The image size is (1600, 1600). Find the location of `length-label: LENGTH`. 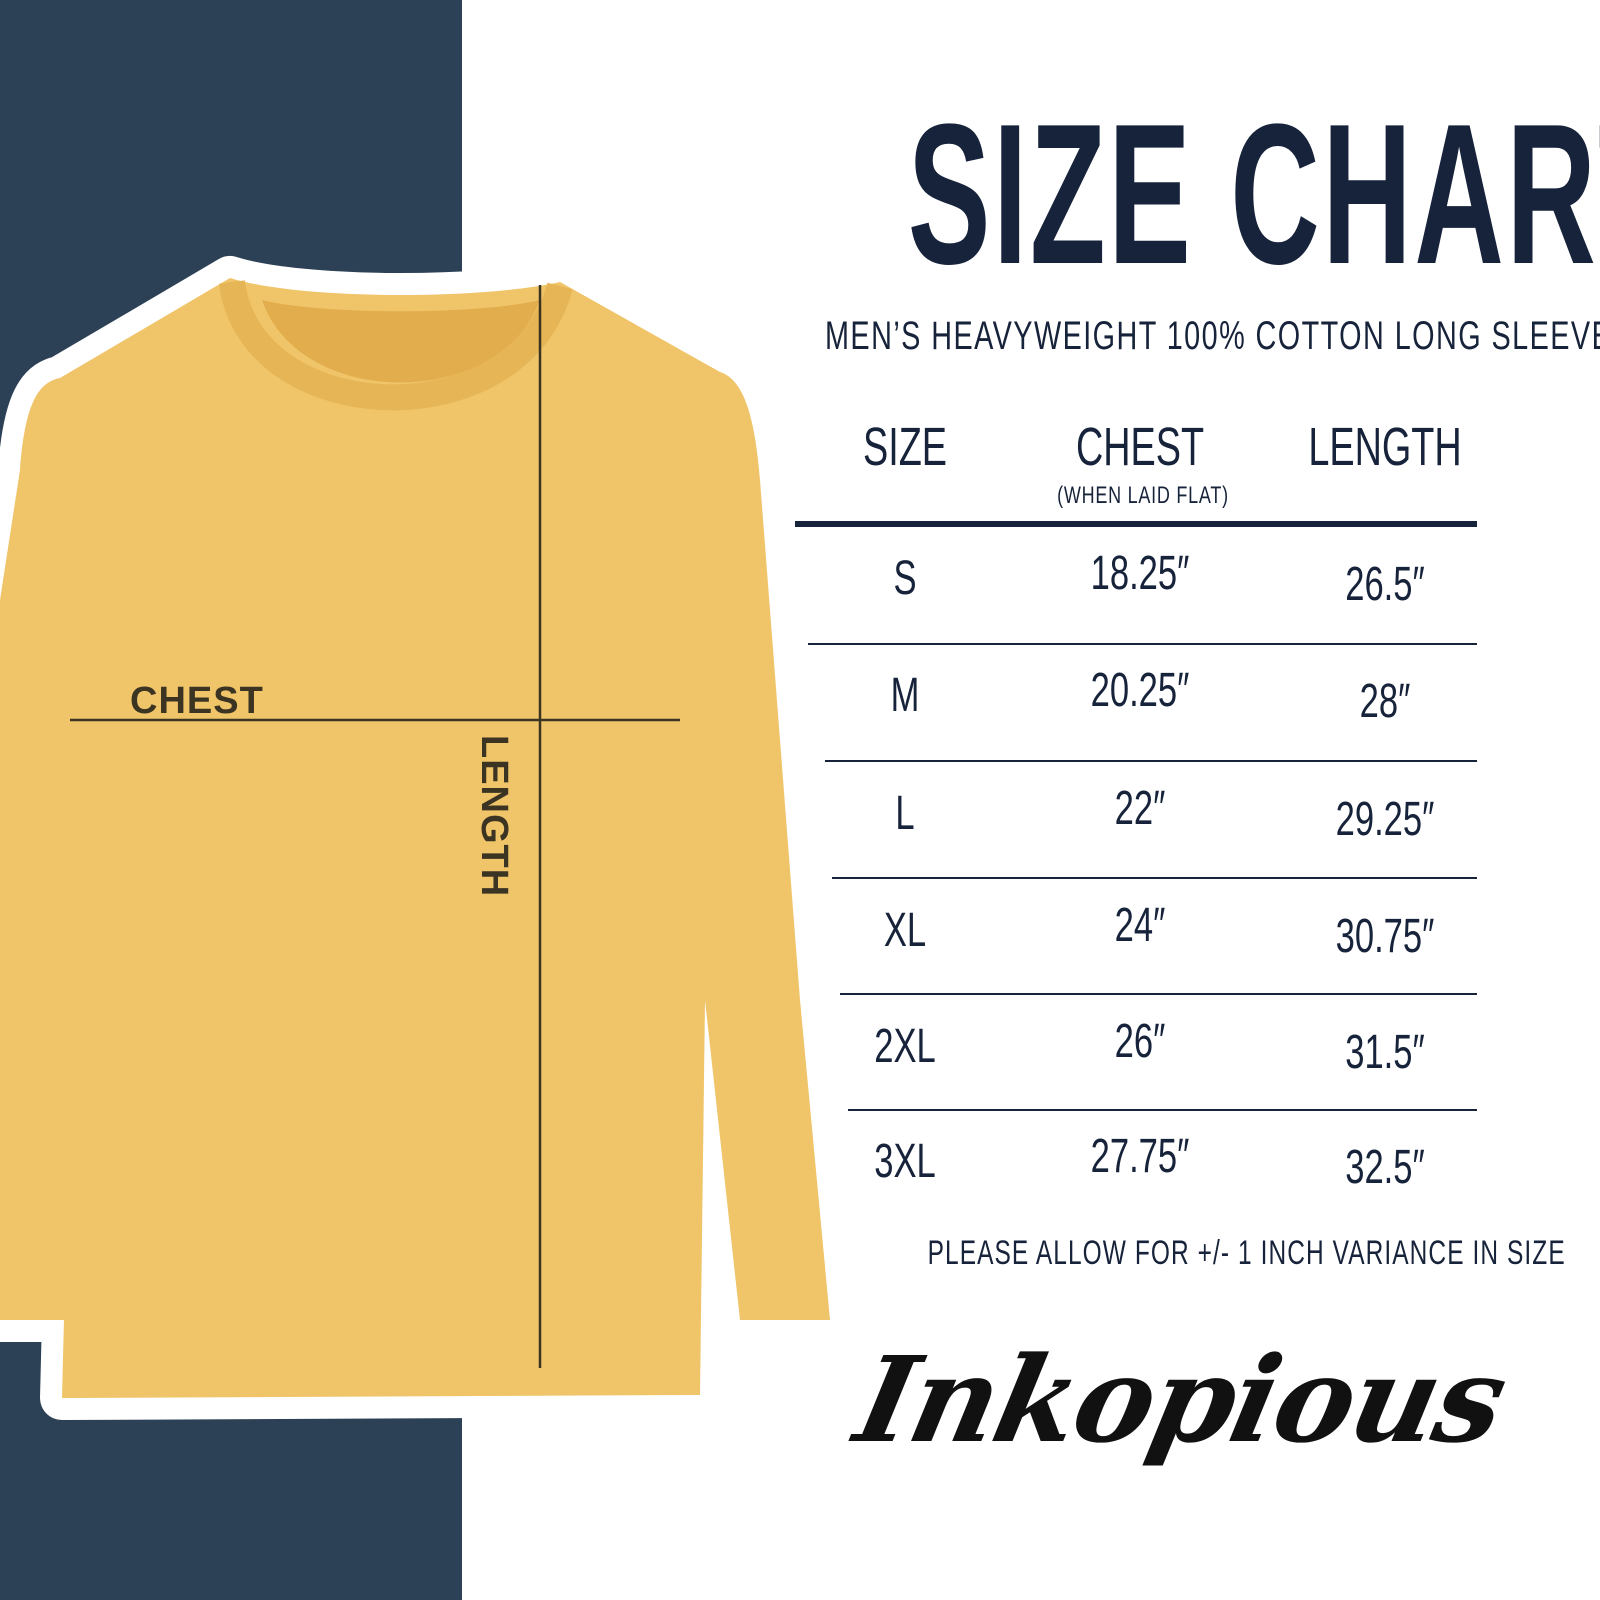

length-label: LENGTH is located at coordinates (494, 816).